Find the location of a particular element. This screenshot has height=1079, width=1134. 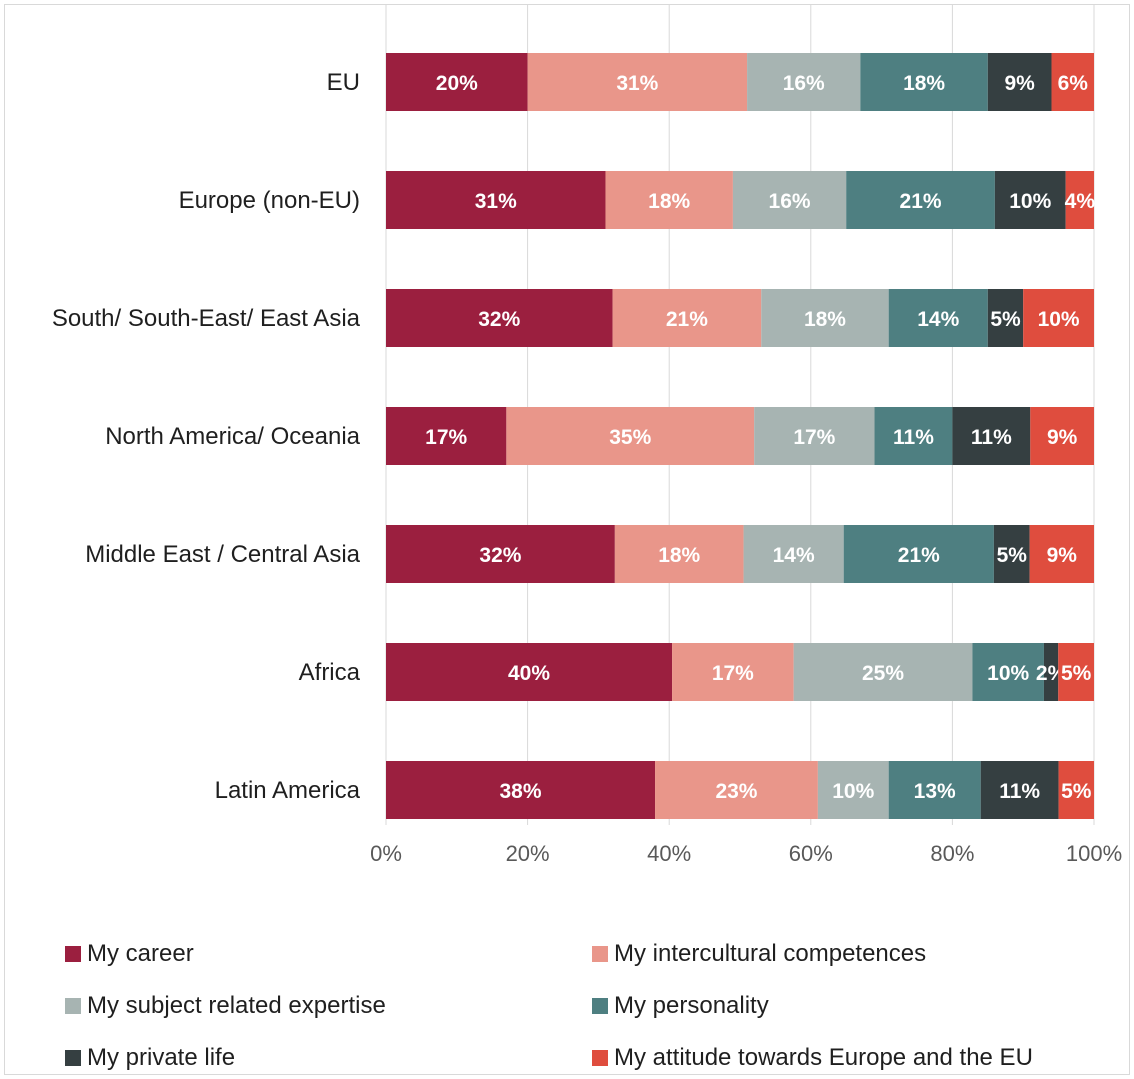

legend-item: My intercultural competences is located at coordinates (759, 954).